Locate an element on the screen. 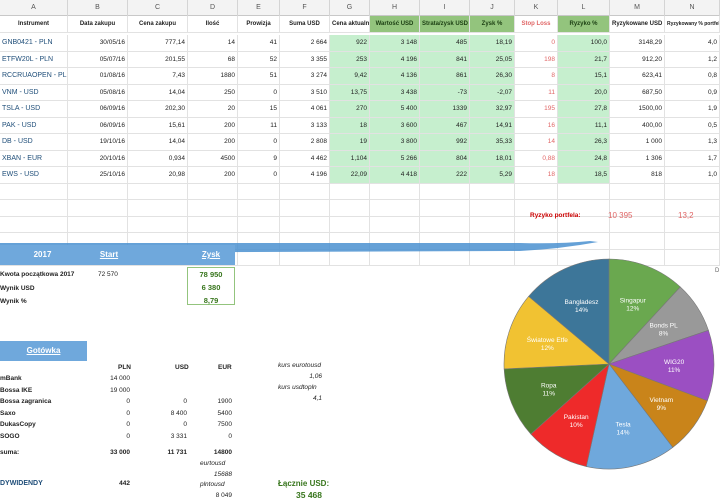 The image size is (720, 500). table-cell: 15,61 is located at coordinates (158, 125).